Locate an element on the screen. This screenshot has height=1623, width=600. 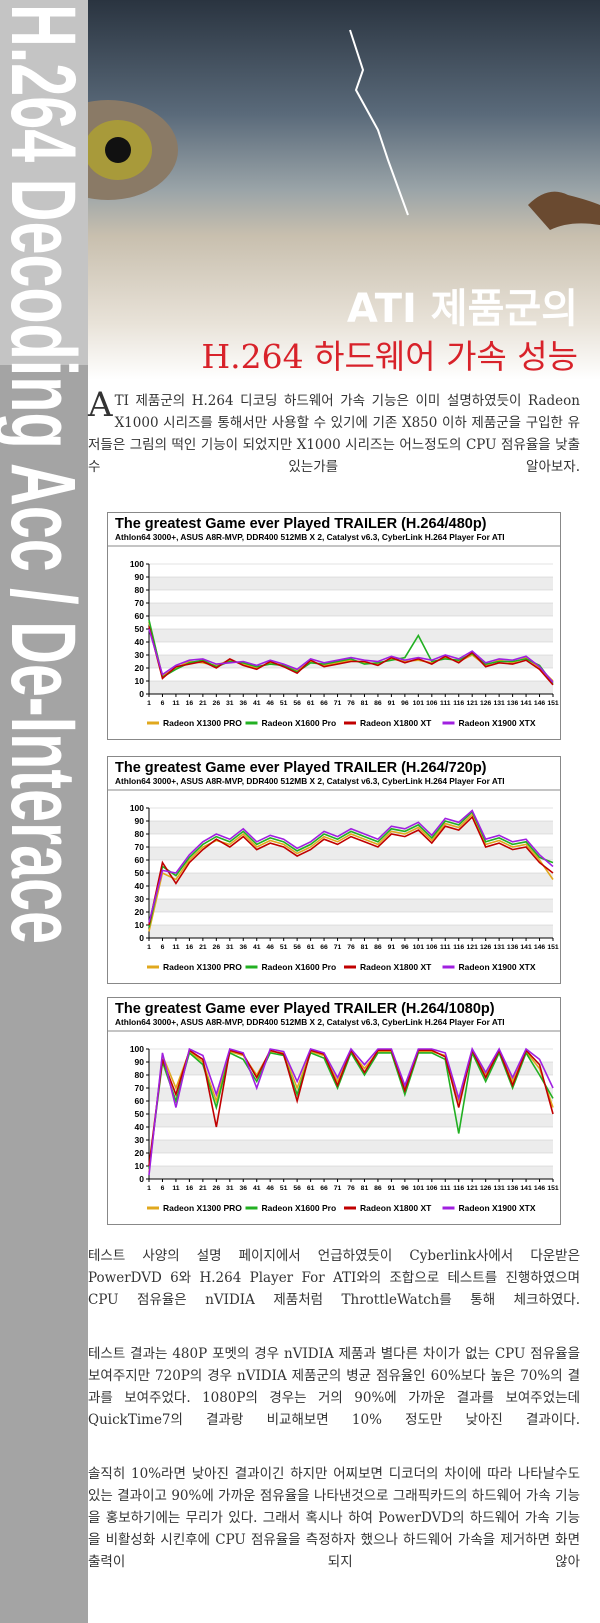
x-tick-label: 116 is located at coordinates (458, 1188).